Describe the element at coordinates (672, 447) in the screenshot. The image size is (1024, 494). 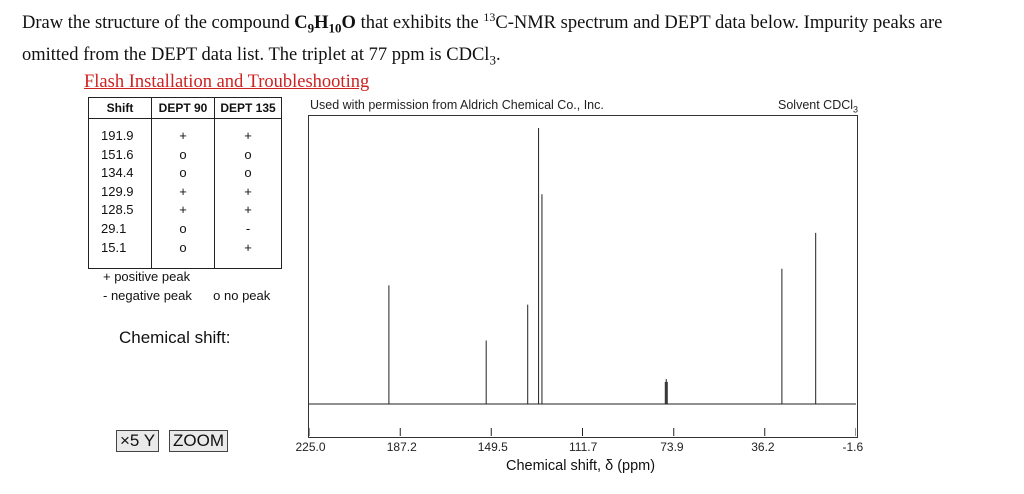
I see `x-tick-label: 73.9` at that location.